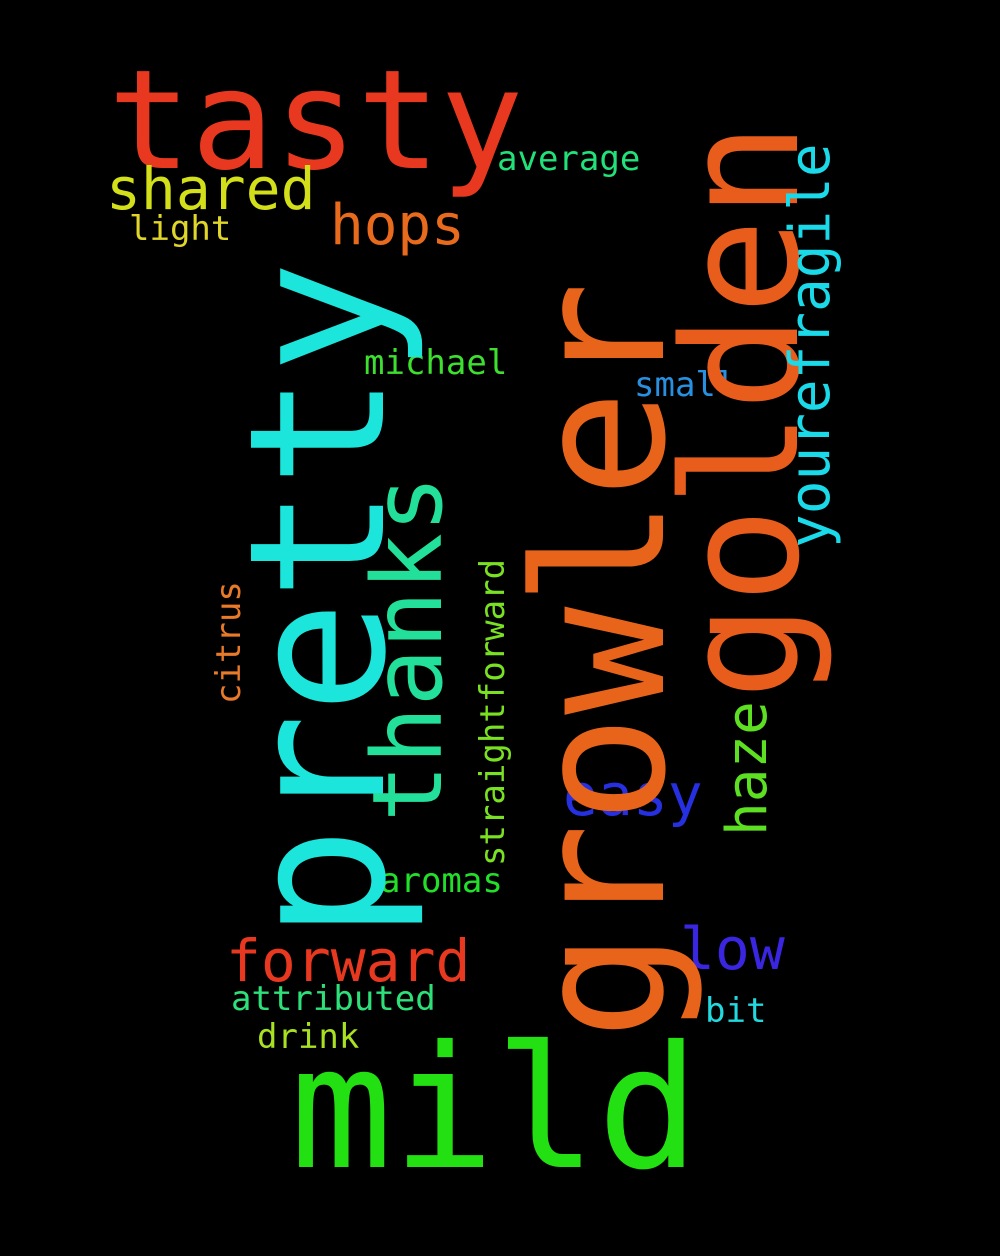 Image resolution: width=1000 pixels, height=1256 pixels. What do you see at coordinates (180, 229) in the screenshot?
I see `word-light: light` at bounding box center [180, 229].